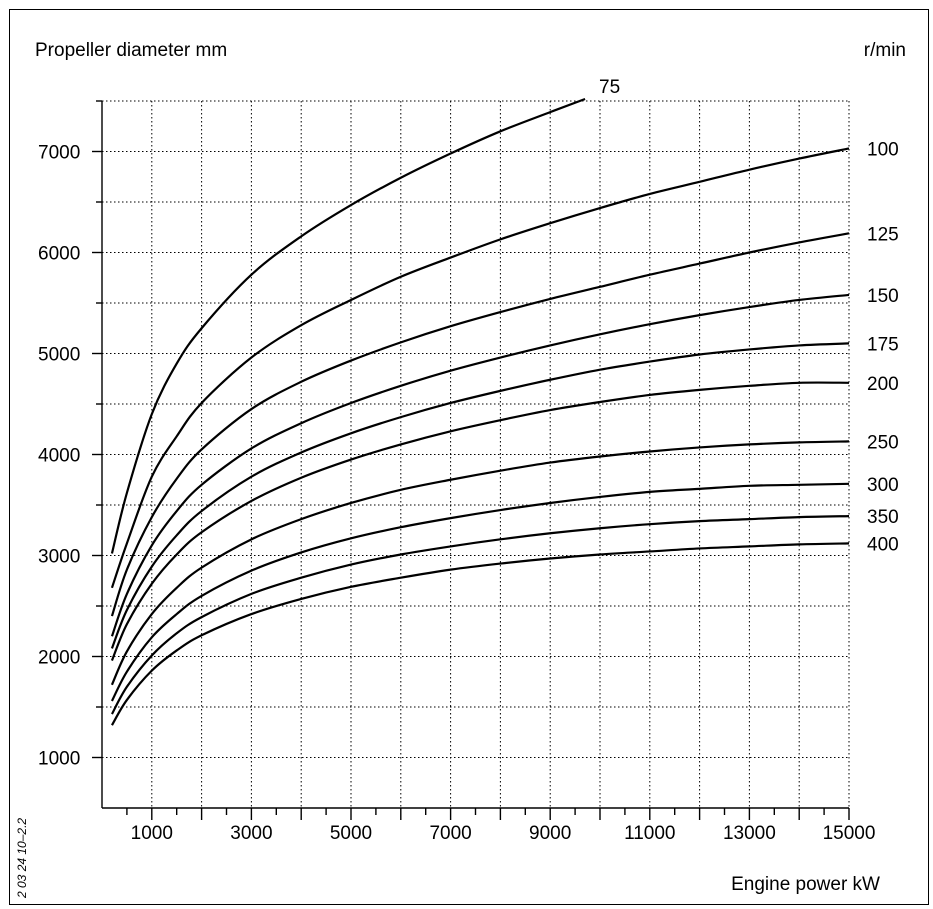  Describe the element at coordinates (883, 296) in the screenshot. I see `curve-label-rpm-150: 150` at that location.